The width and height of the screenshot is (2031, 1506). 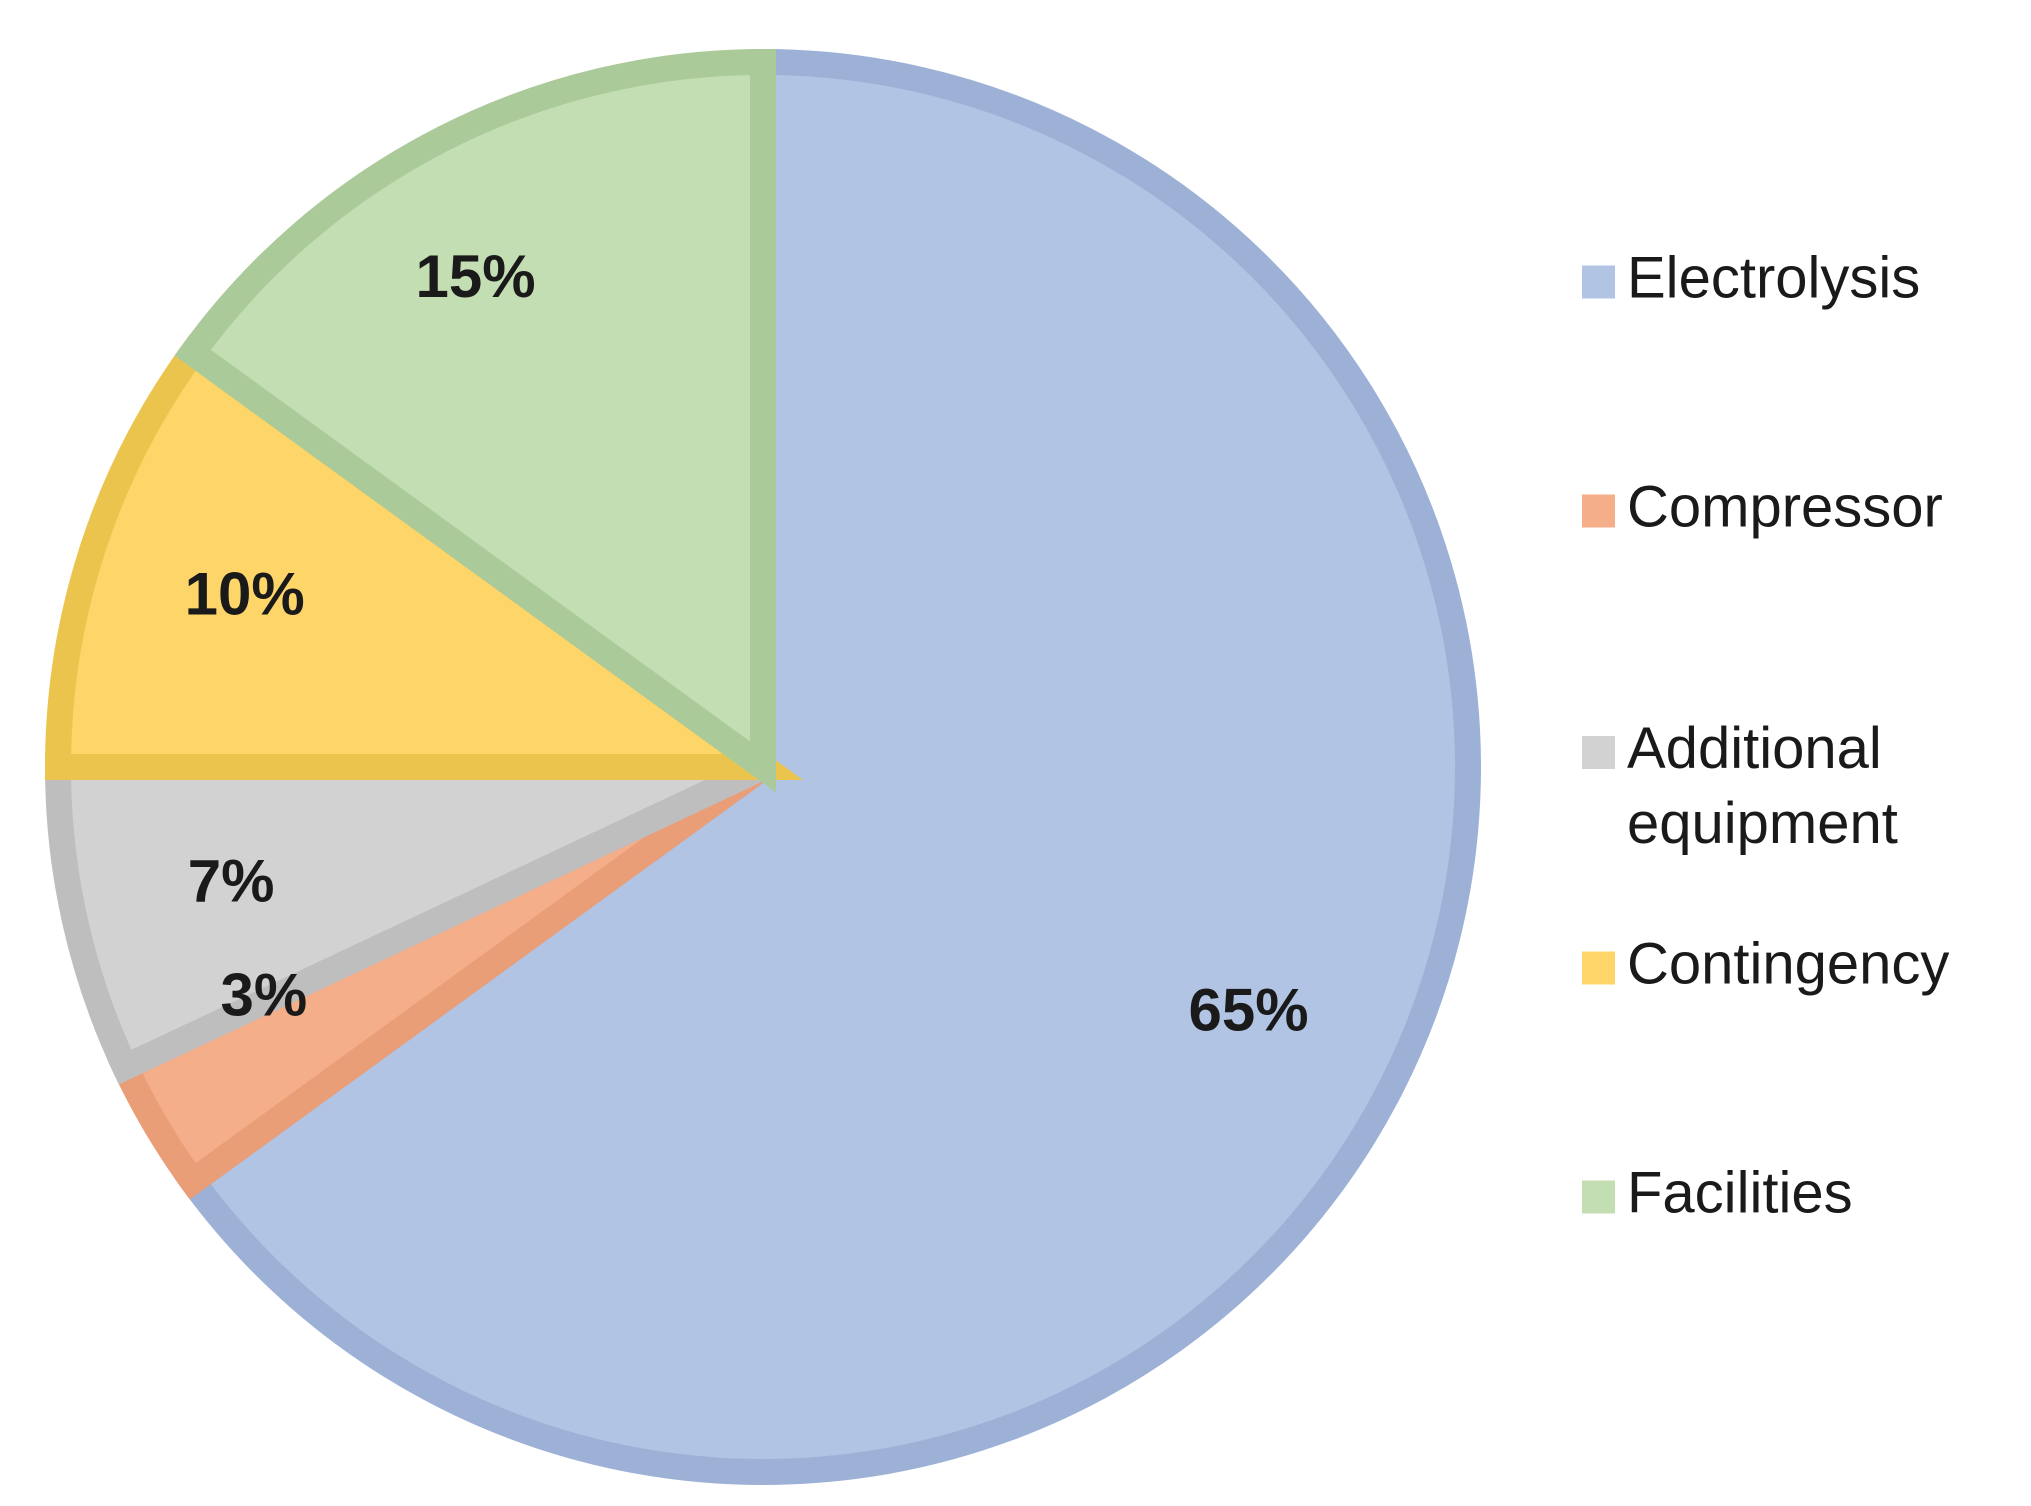 I want to click on legend-swatch-additional-equipment, so click(x=1598, y=752).